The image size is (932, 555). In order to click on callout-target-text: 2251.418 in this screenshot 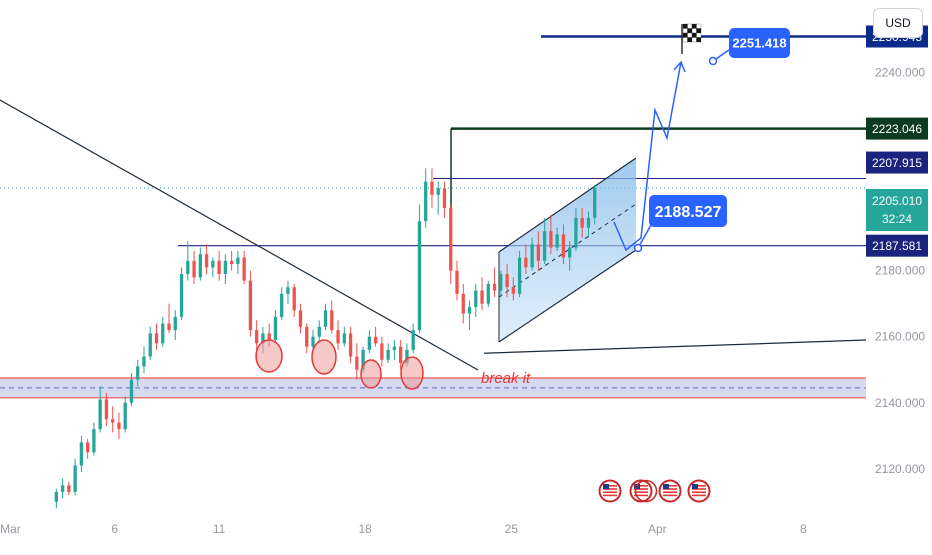, I will do `click(759, 43)`.